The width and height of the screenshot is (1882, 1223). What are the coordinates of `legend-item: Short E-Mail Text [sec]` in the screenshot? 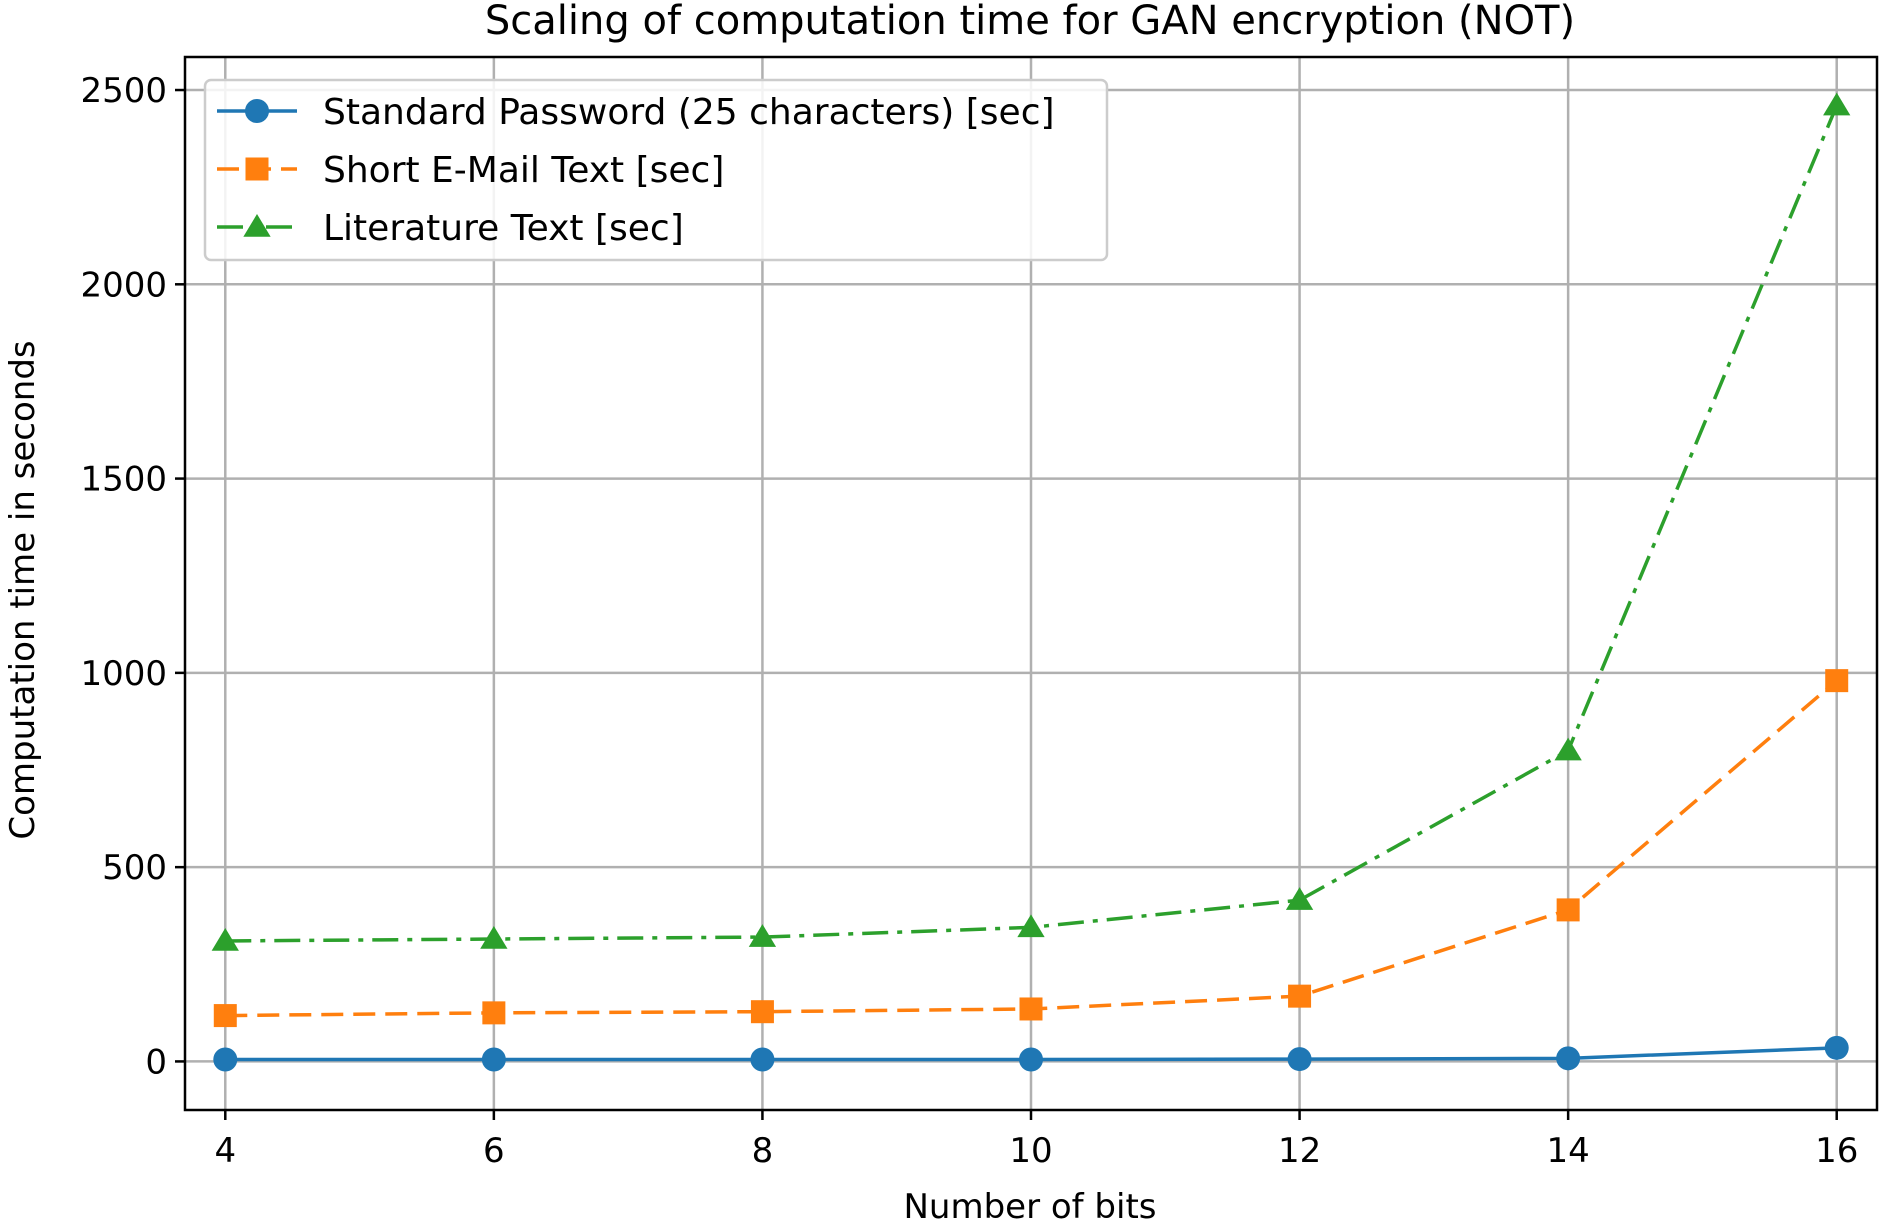 It's located at (470, 170).